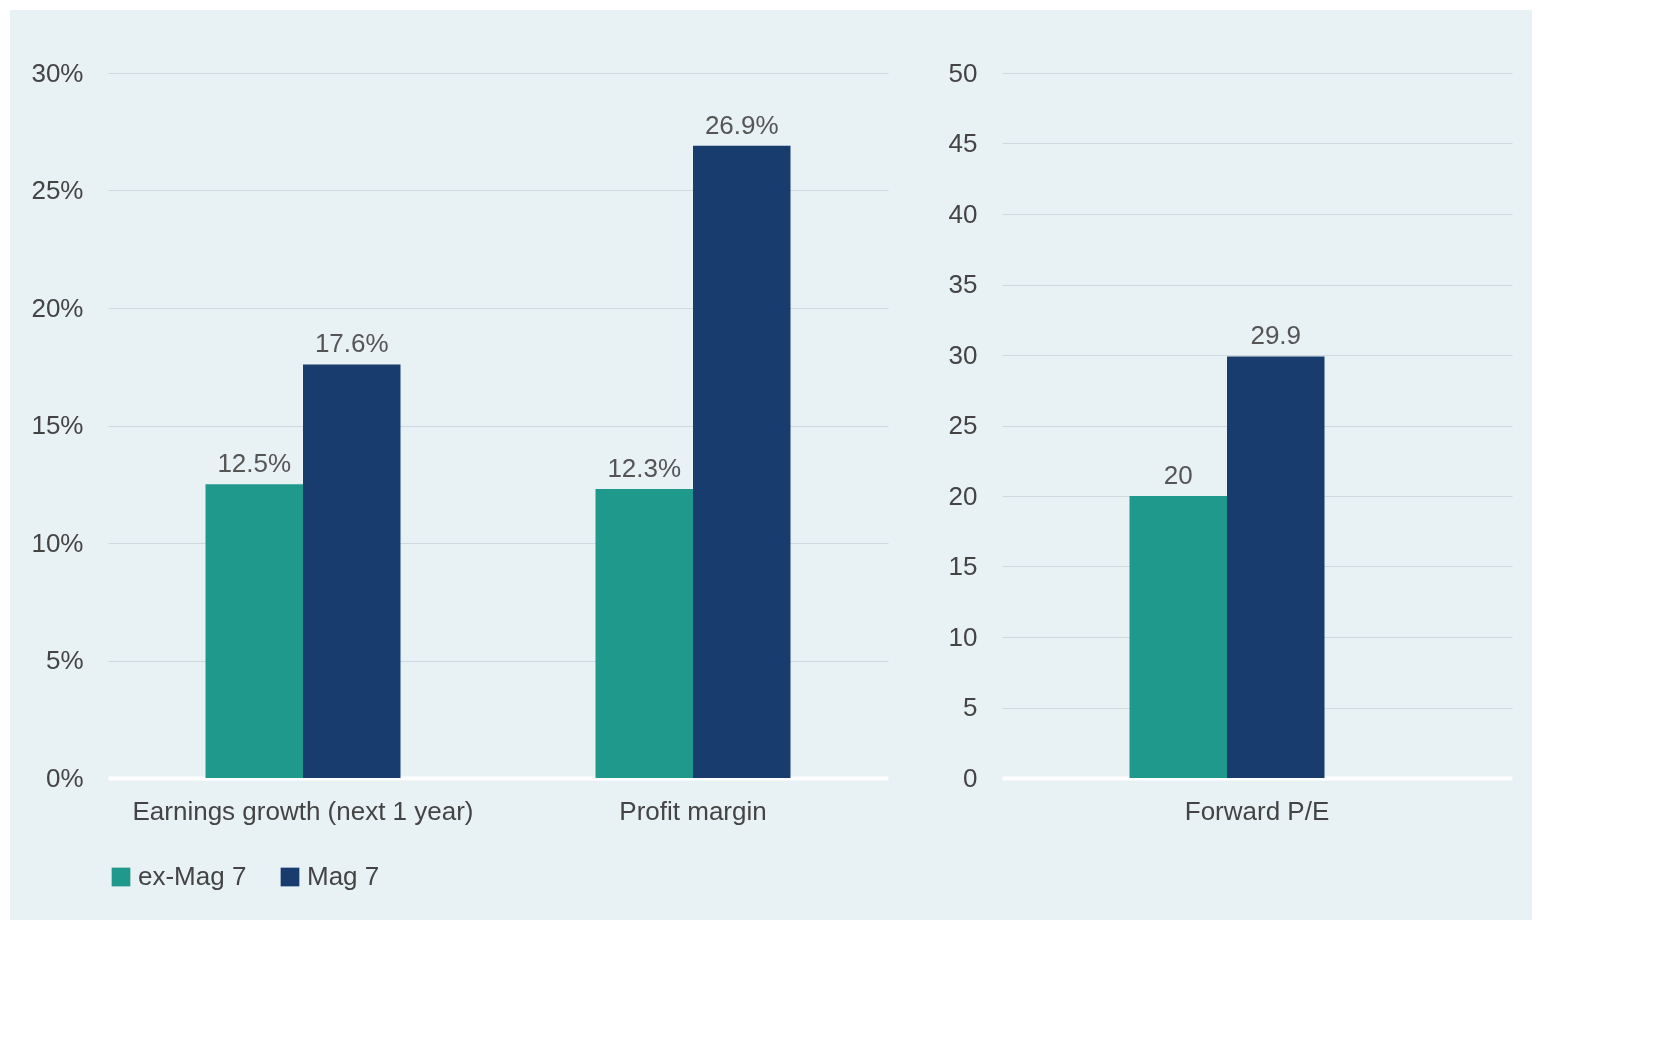 The height and width of the screenshot is (1037, 1655). What do you see at coordinates (644, 467) in the screenshot?
I see `data-label: 12.3%` at bounding box center [644, 467].